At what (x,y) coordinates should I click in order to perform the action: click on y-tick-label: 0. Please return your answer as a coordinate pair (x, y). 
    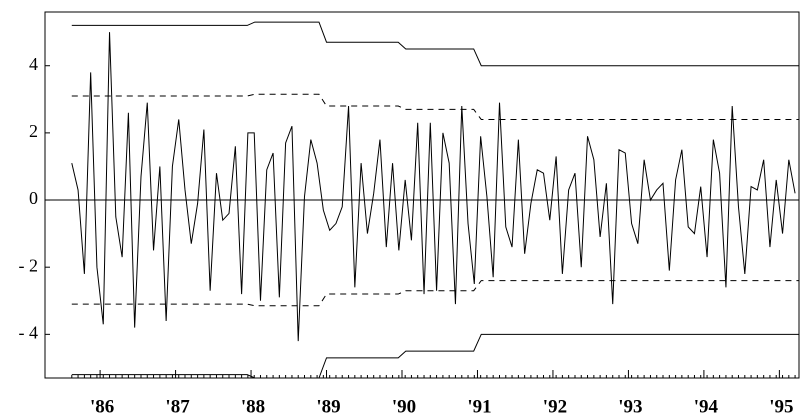
    Looking at the image, I should click on (33, 198).